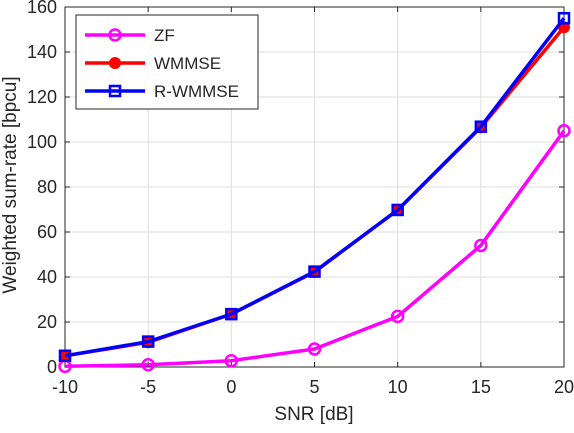  I want to click on y-tick-label: 100, so click(42, 142).